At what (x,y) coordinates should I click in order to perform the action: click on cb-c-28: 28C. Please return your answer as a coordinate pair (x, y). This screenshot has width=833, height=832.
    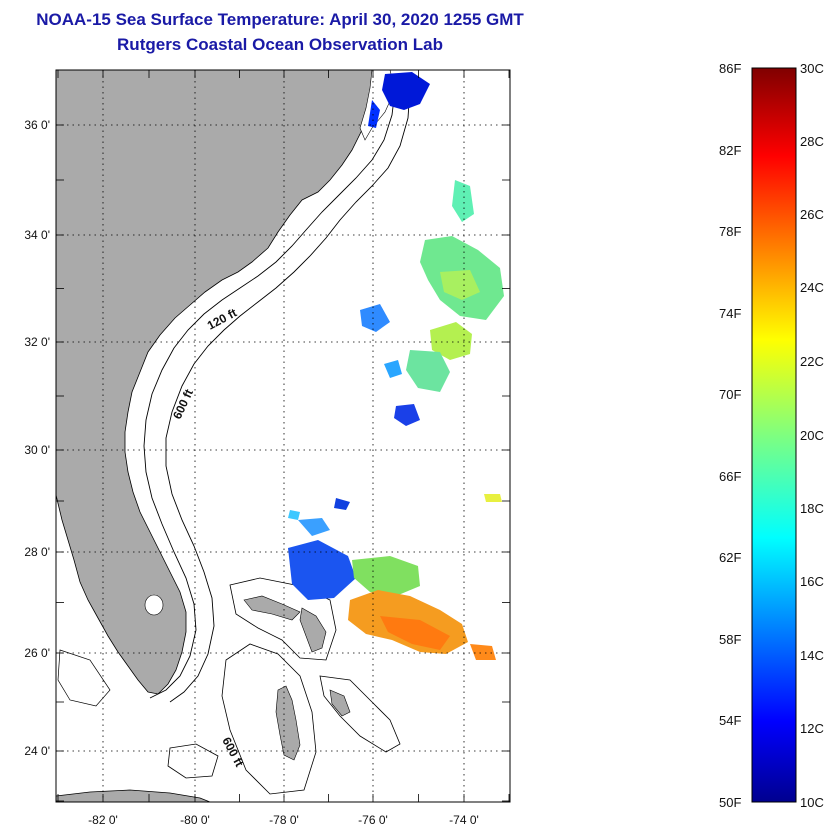
    Looking at the image, I should click on (812, 141).